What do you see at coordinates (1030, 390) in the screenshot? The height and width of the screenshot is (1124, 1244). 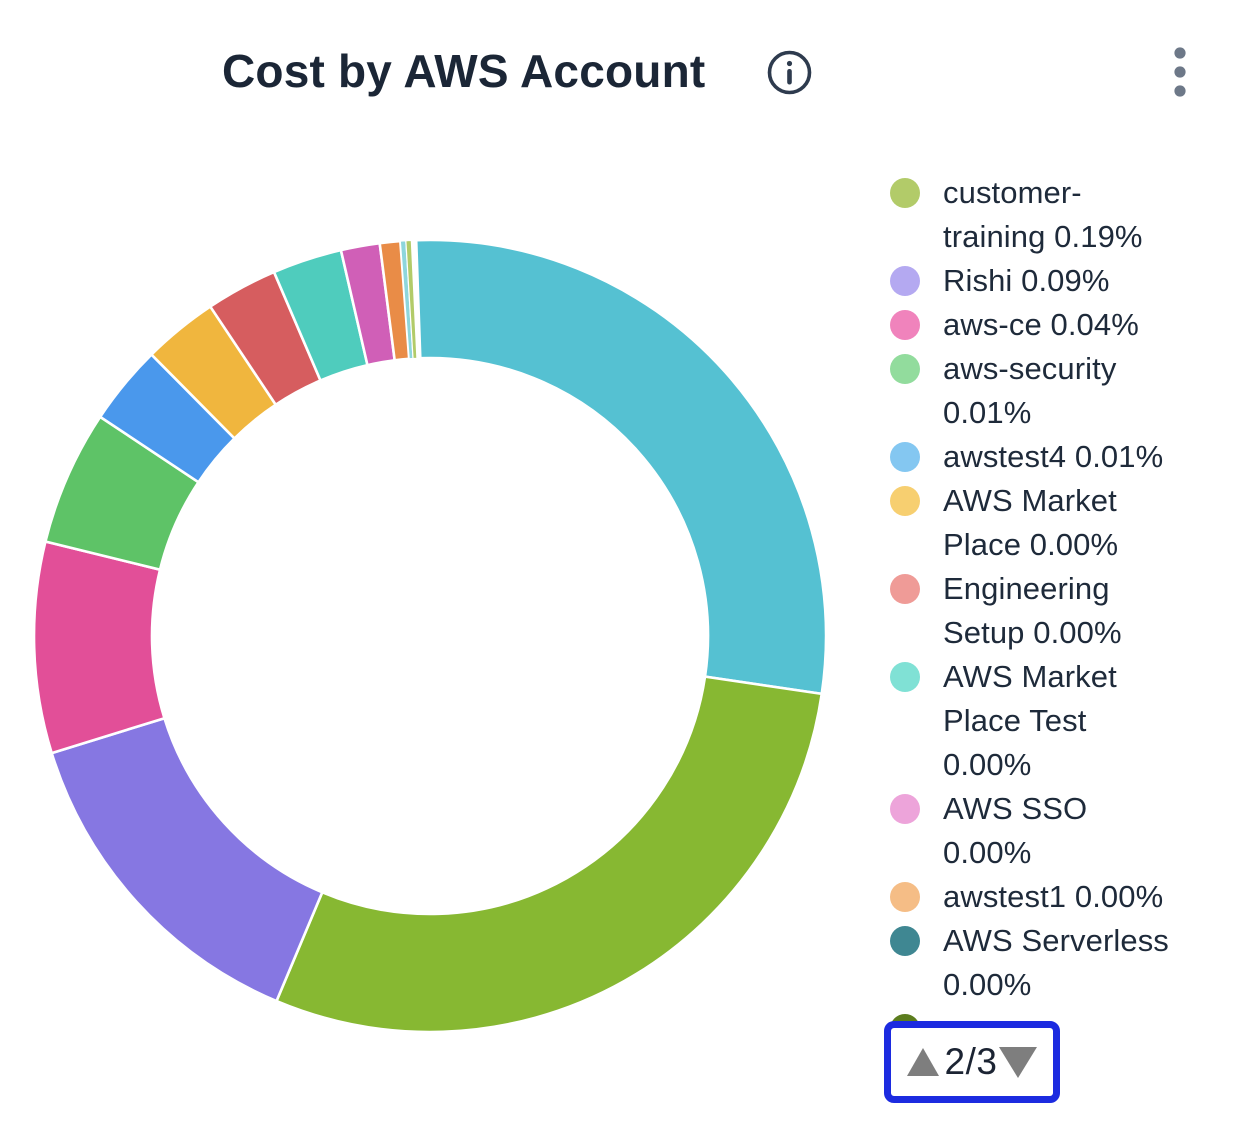 I see `legend-item-label: aws-security 0.01%` at bounding box center [1030, 390].